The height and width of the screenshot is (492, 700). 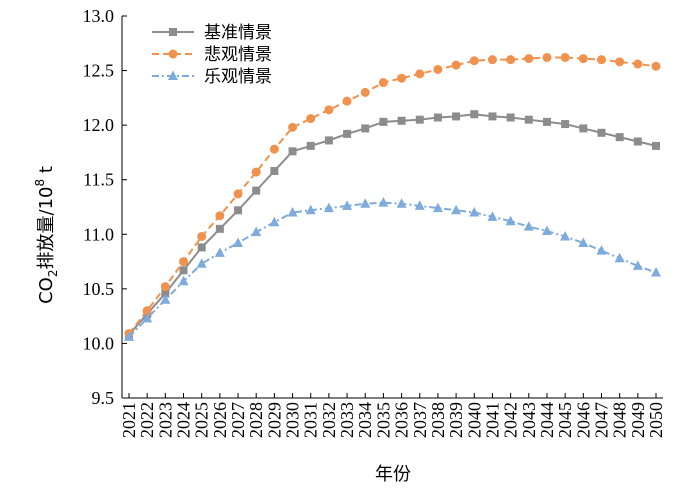 I want to click on x-tick-label: 2040, so click(x=474, y=420).